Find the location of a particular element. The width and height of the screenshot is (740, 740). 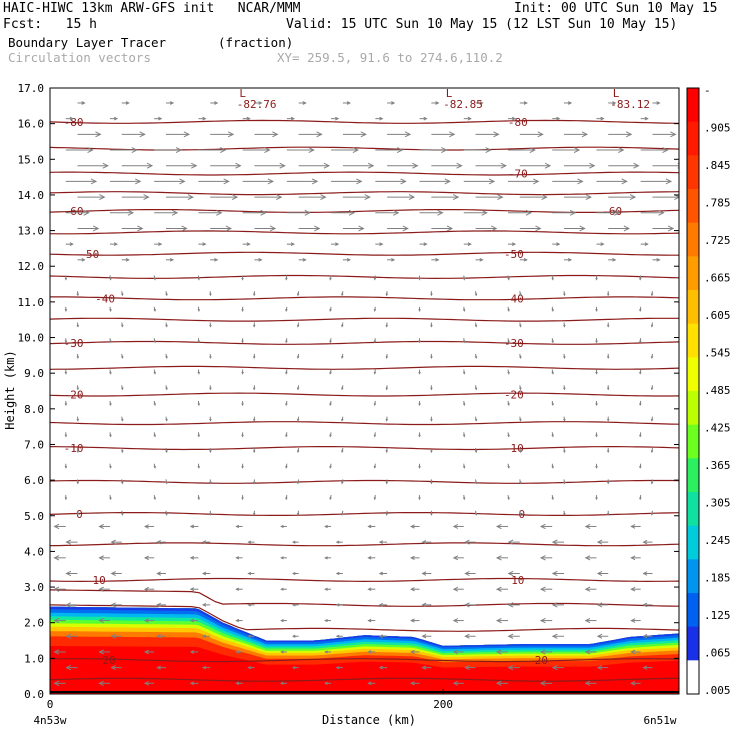

y-axis-title: Height (km) is located at coordinates (10, 389).